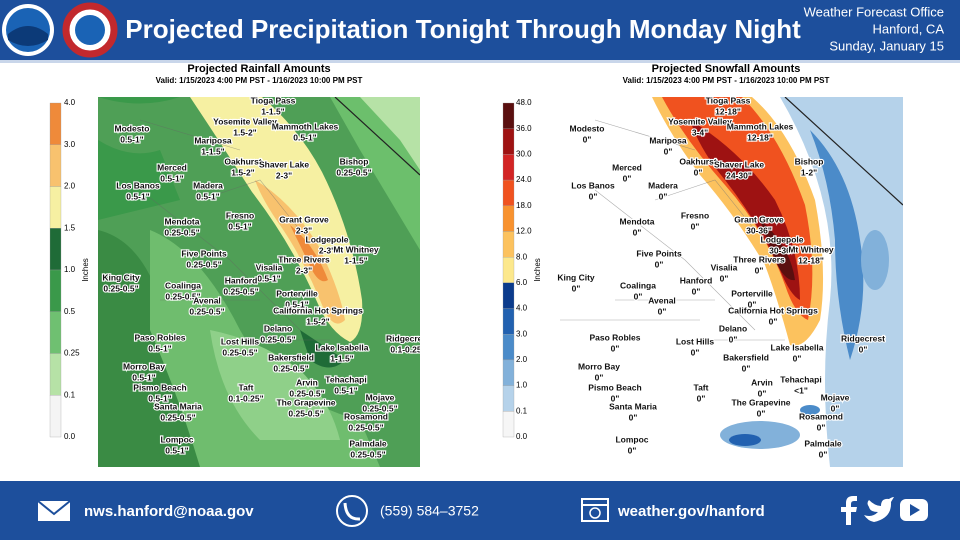 The width and height of the screenshot is (960, 540). What do you see at coordinates (849, 510) in the screenshot?
I see `facebook-icon` at bounding box center [849, 510].